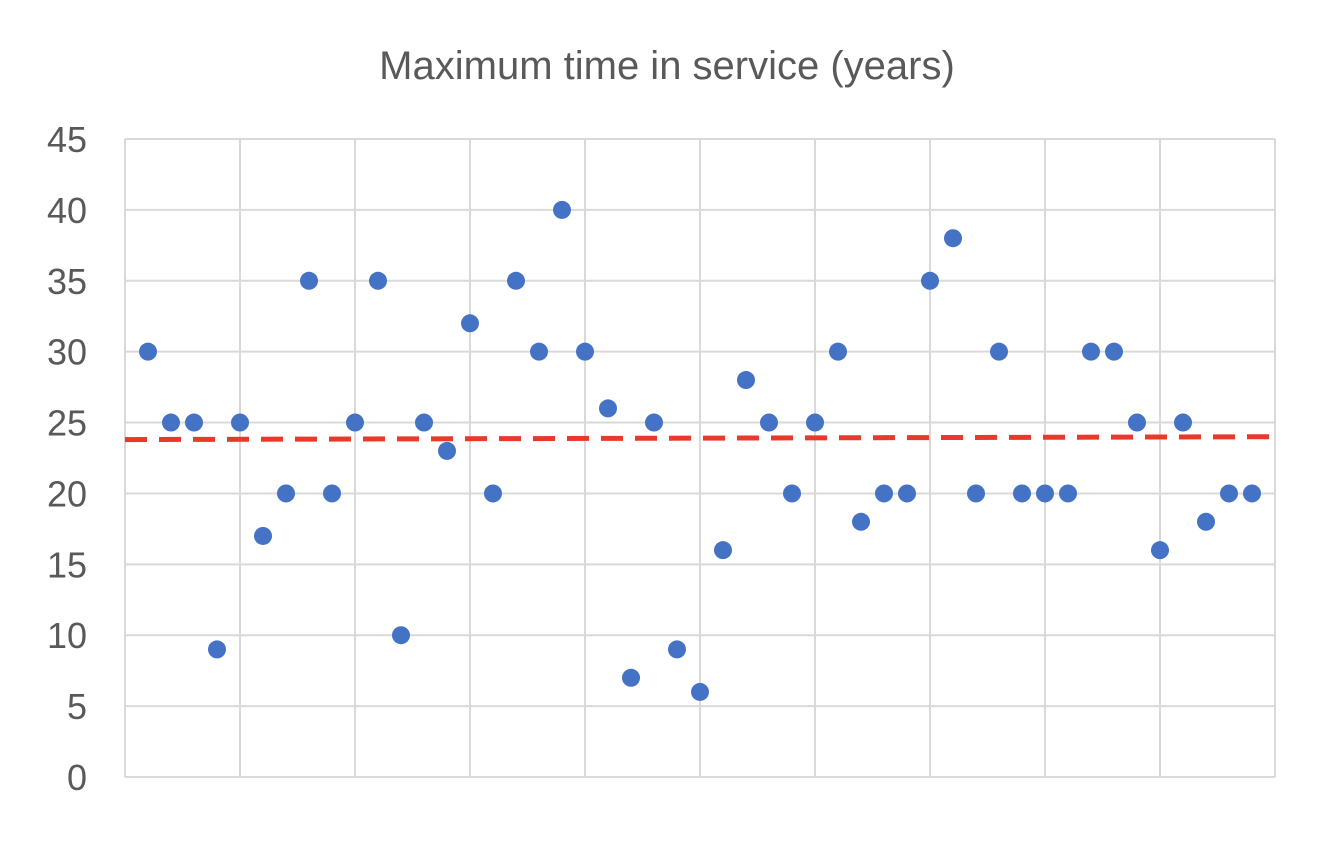  I want to click on y-tick-label: 45, so click(67, 139).